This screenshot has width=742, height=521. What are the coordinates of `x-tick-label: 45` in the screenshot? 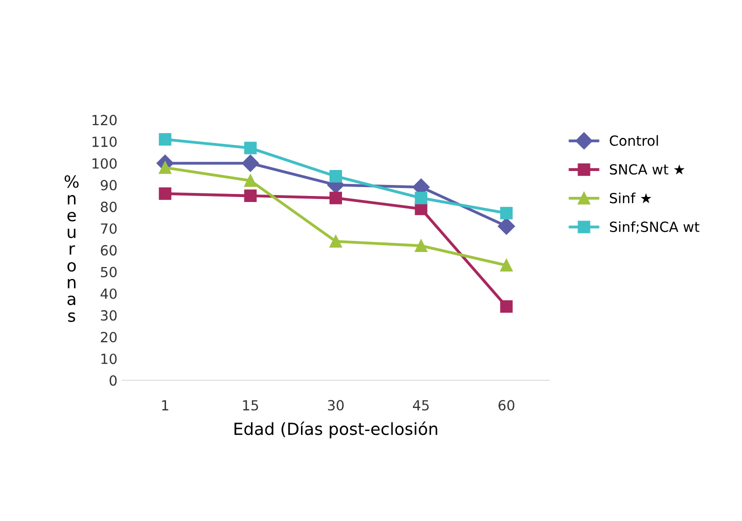 It's located at (420, 405).